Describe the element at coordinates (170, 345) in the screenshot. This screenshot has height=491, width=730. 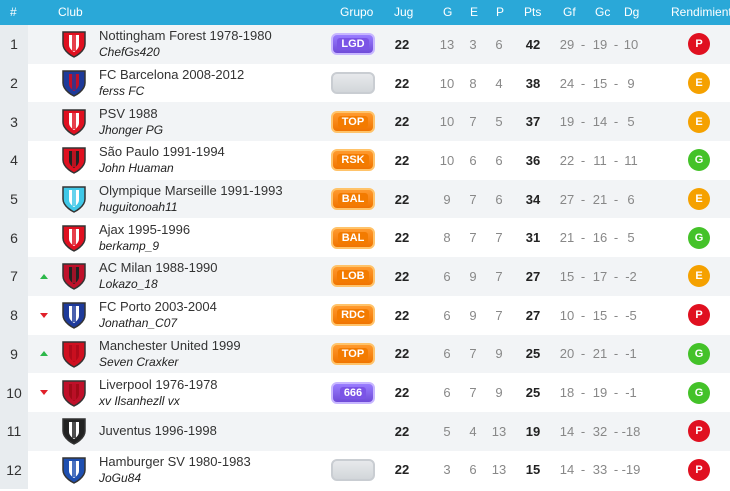
I see `club-name: Manchester United 1999` at that location.